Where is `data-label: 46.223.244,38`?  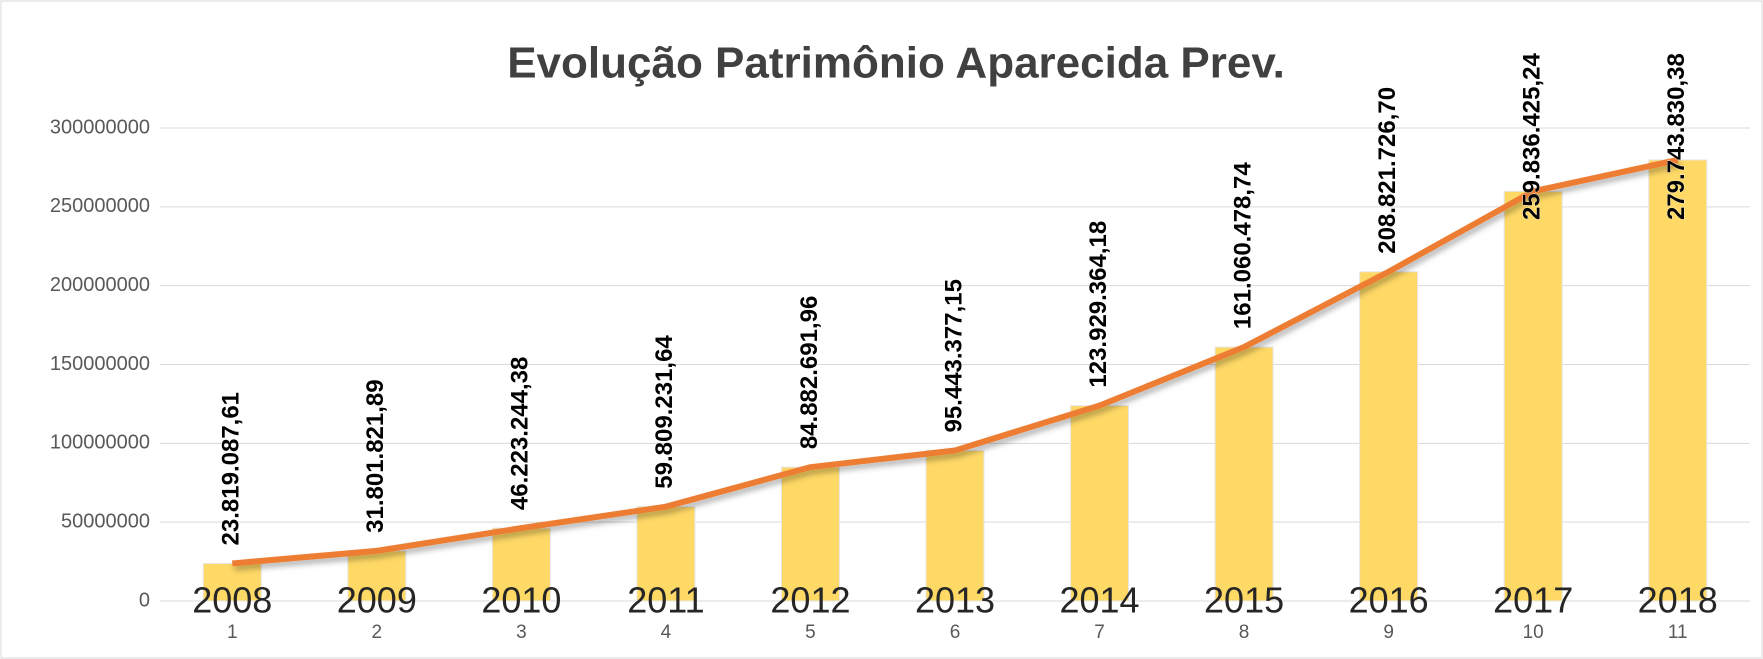
data-label: 46.223.244,38 is located at coordinates (520, 433).